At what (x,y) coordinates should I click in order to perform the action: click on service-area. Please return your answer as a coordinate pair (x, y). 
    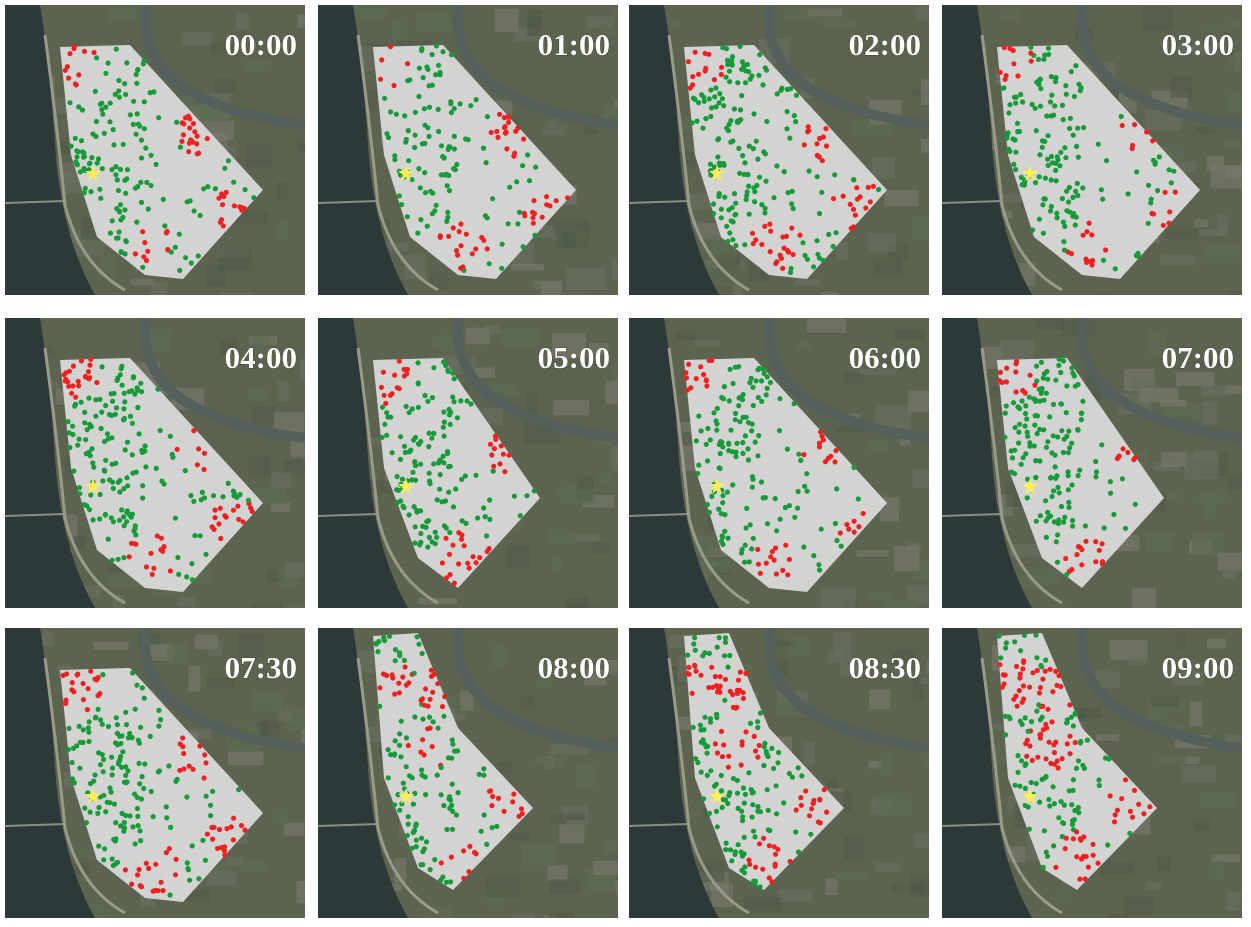
    Looking at the image, I should click on (456, 473).